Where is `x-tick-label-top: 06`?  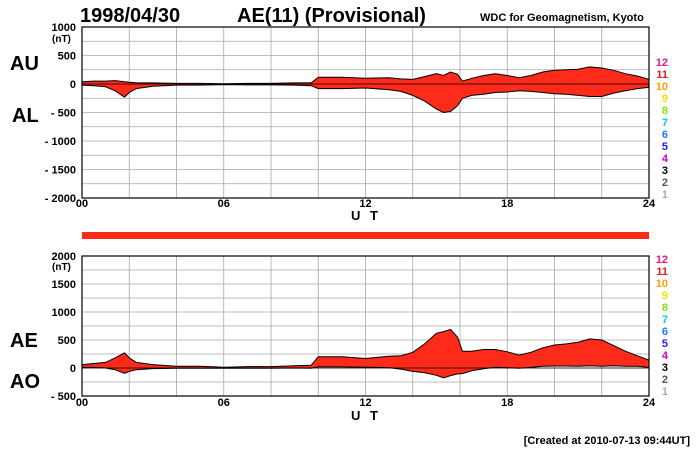 x-tick-label-top: 06 is located at coordinates (224, 204).